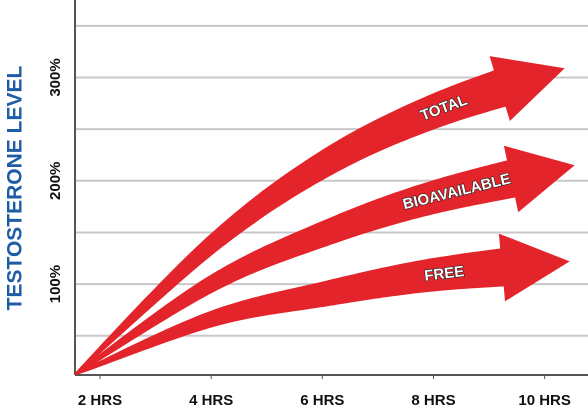 Image resolution: width=588 pixels, height=415 pixels. I want to click on y-tick-label: 300%, so click(55, 77).